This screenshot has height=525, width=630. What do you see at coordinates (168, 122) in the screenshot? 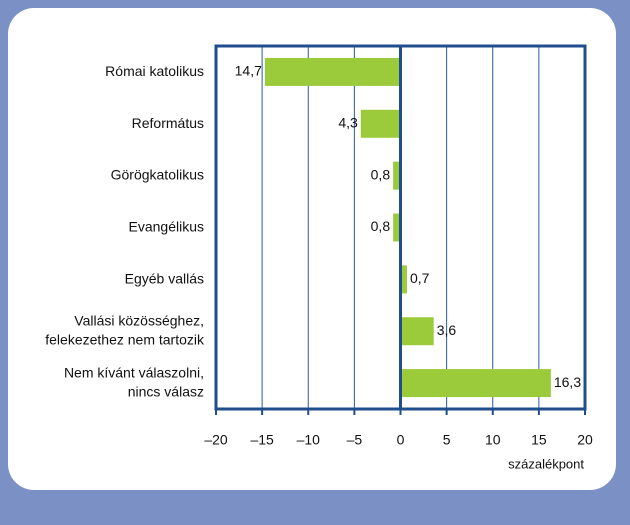
I see `y-tick-label: Református` at bounding box center [168, 122].